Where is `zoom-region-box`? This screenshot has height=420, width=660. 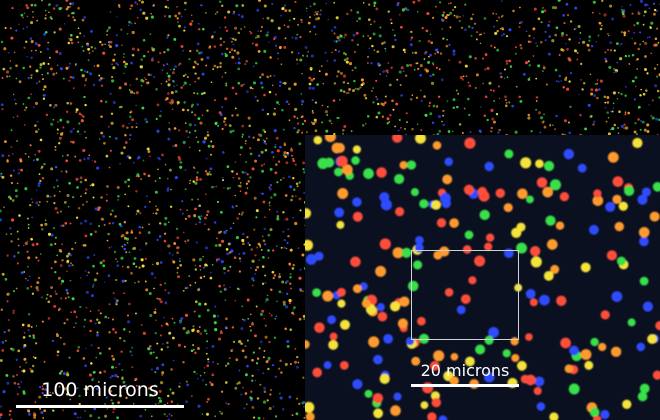 zoom-region-box is located at coordinates (465, 295).